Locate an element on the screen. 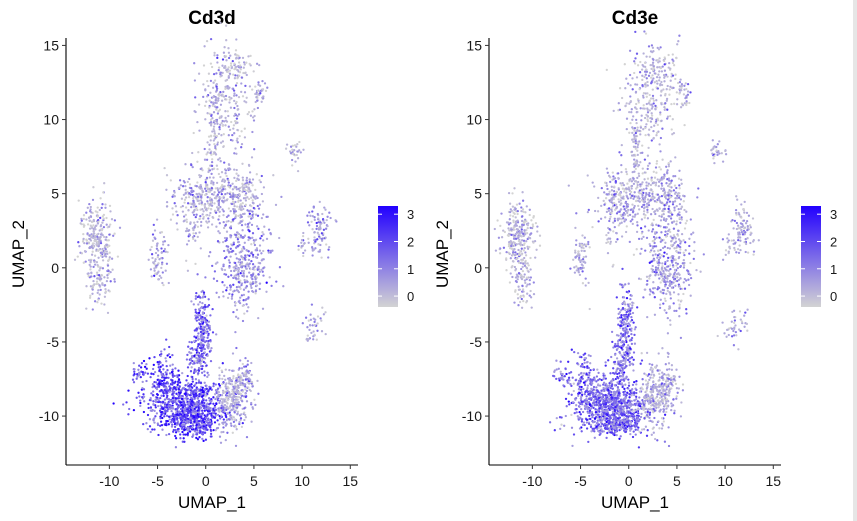 The width and height of the screenshot is (857, 521). y-tick-label: 15 is located at coordinates (51, 45).